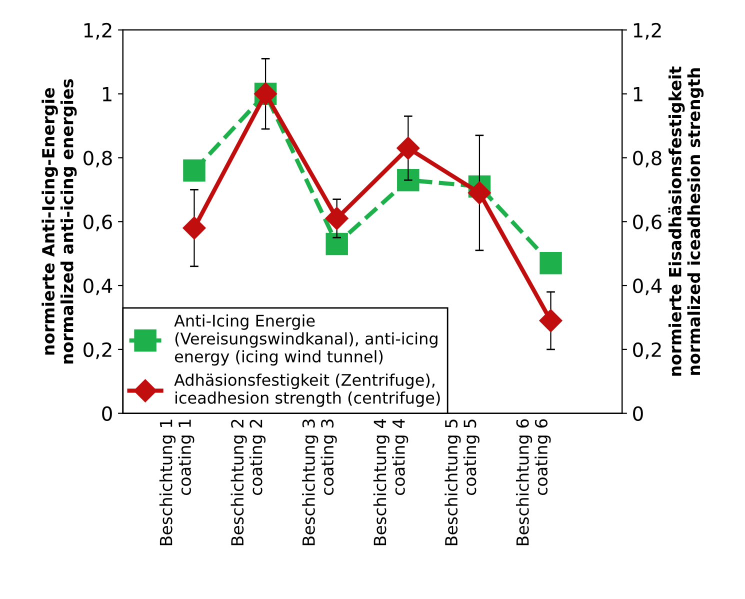 This screenshot has height=599, width=745. What do you see at coordinates (647, 223) in the screenshot?
I see `y2-tick-label: 0,6` at bounding box center [647, 223].